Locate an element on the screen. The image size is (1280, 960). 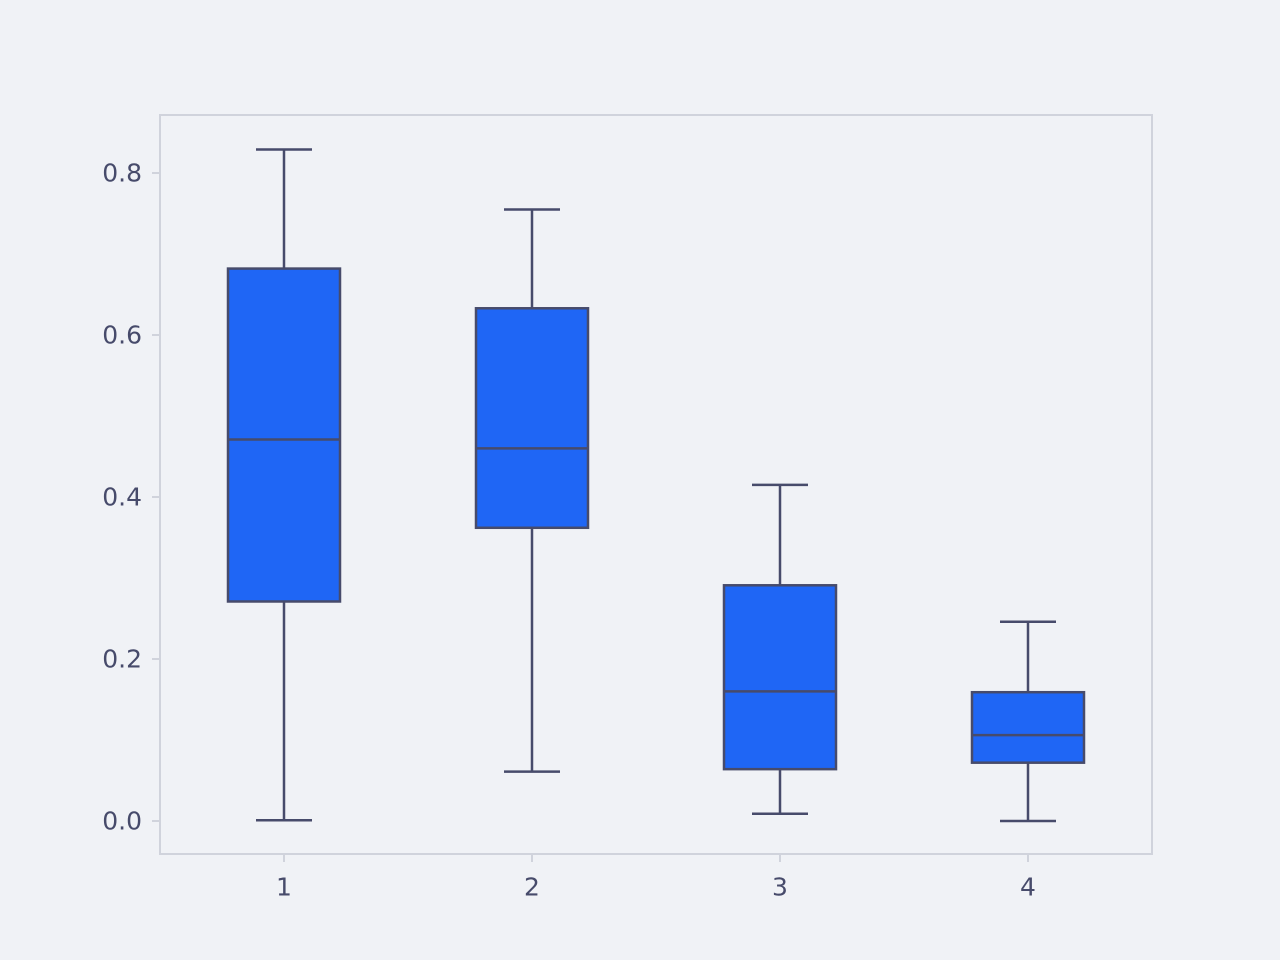
y-tick-label: 0.2 is located at coordinates (122, 659).